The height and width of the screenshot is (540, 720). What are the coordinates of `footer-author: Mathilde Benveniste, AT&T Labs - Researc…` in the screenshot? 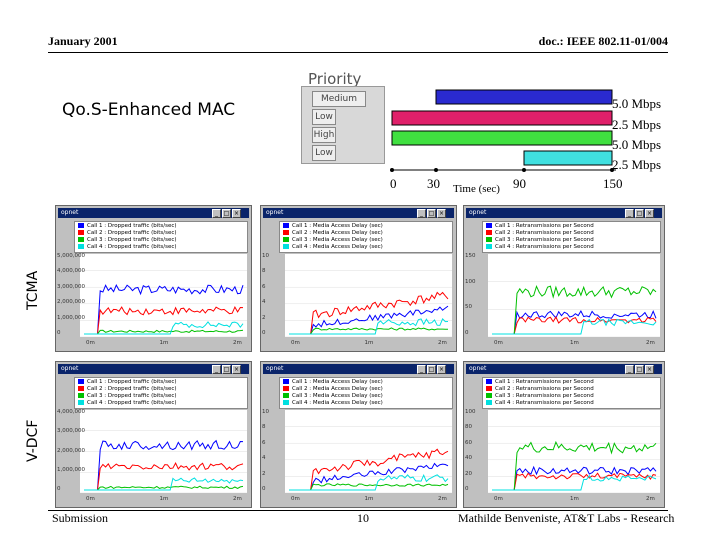 It's located at (566, 518).